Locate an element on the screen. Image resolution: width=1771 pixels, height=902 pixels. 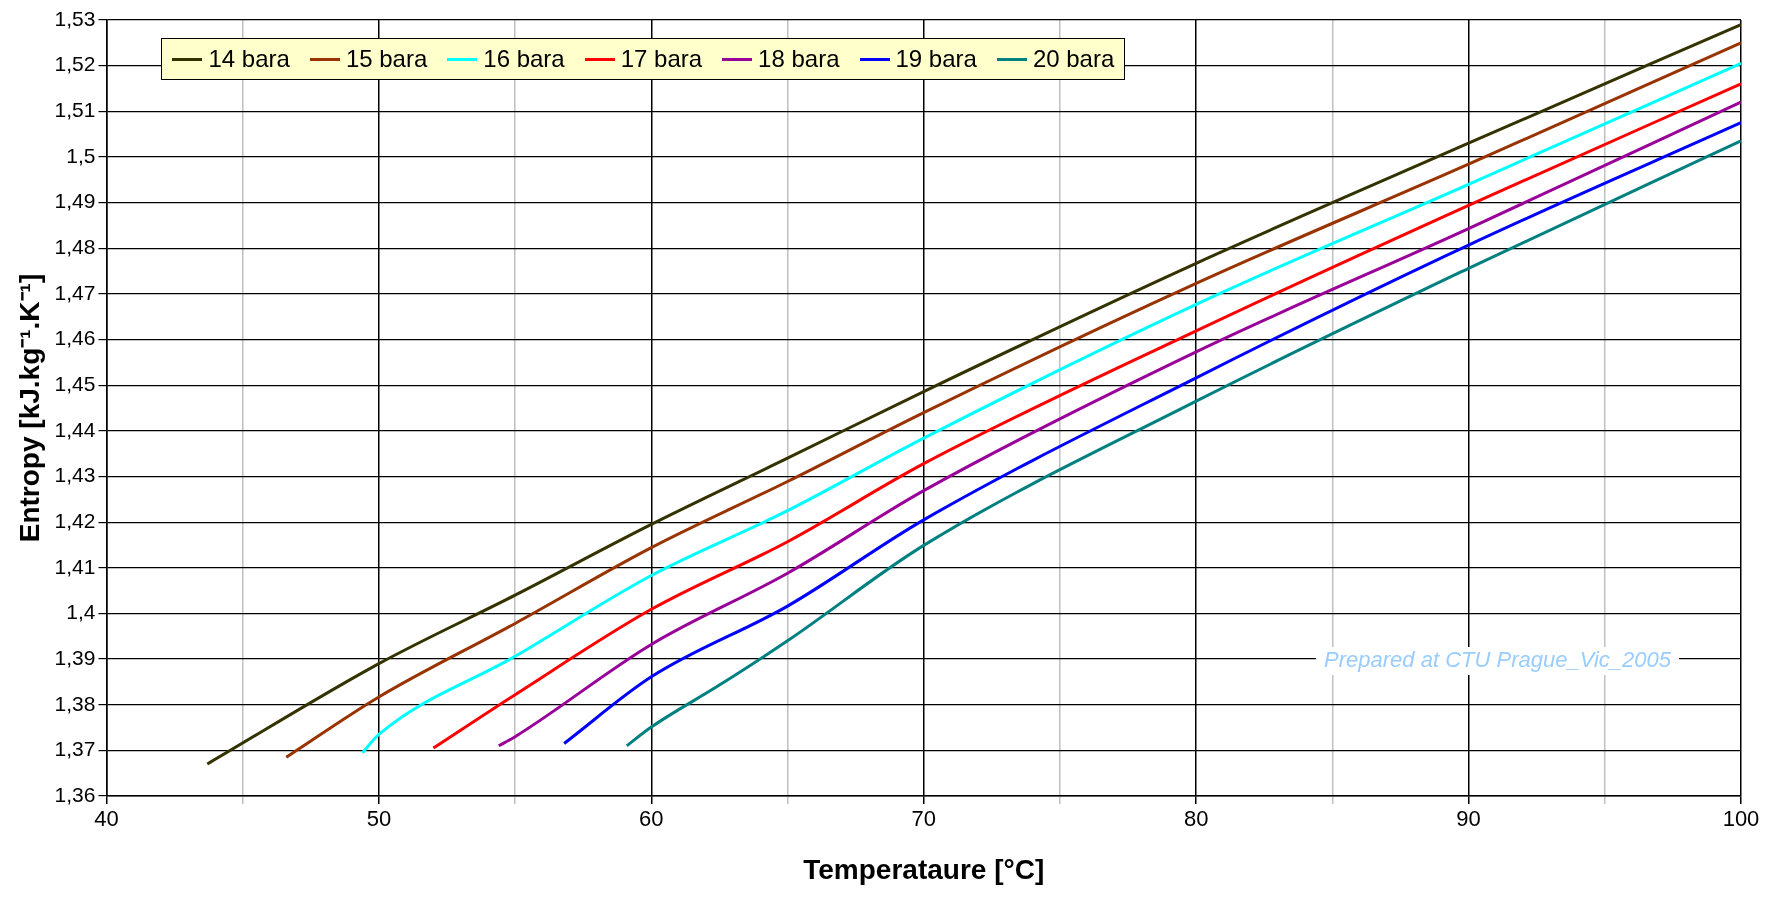
y-tick-label: 1,51 is located at coordinates (75, 110).